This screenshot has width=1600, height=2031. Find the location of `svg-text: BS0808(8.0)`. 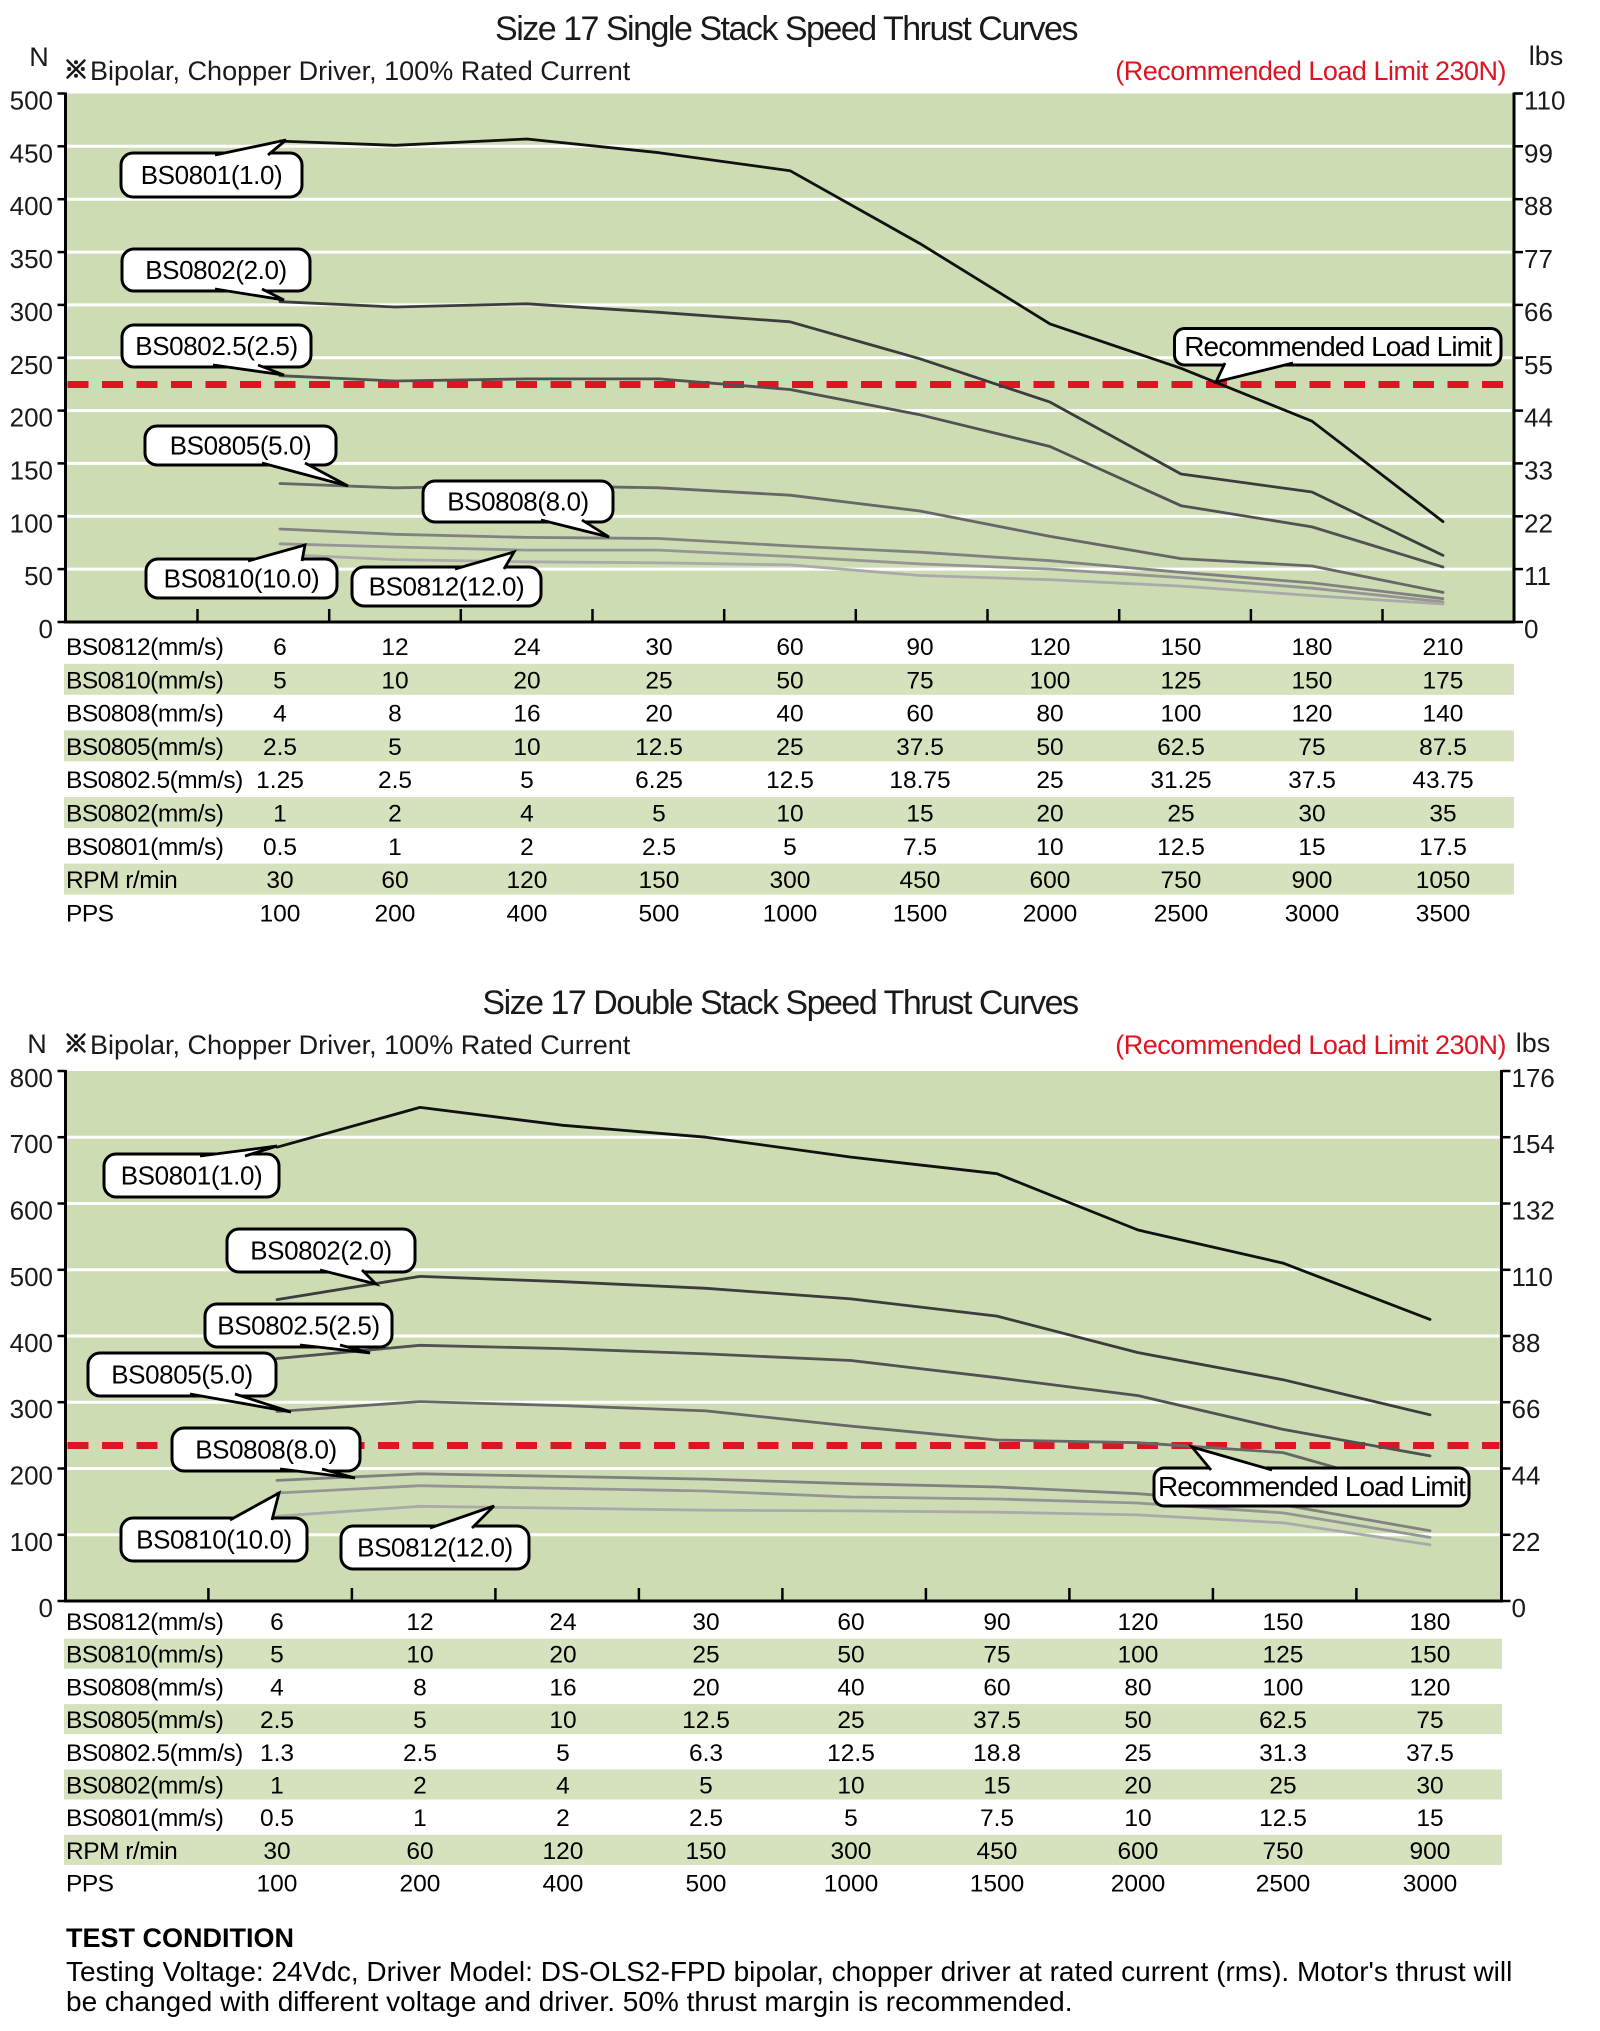

svg-text: BS0808(8.0) is located at coordinates (266, 1450).